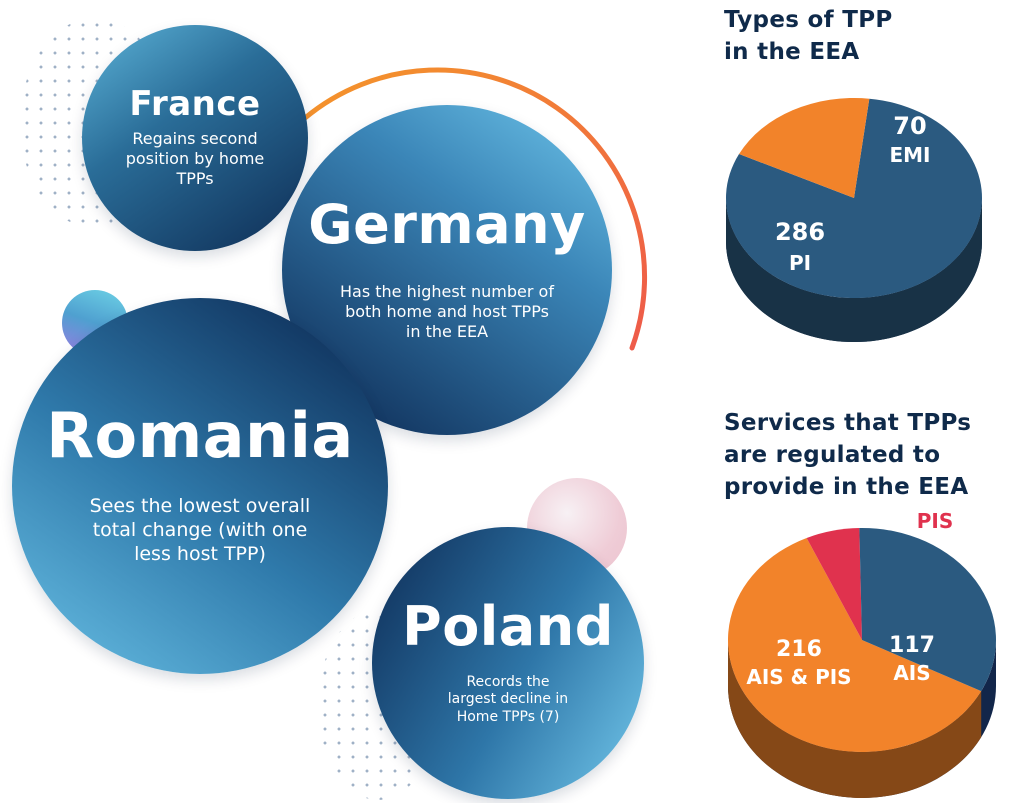 Image resolution: width=1024 pixels, height=803 pixels. I want to click on romania-title: Romania, so click(200, 436).